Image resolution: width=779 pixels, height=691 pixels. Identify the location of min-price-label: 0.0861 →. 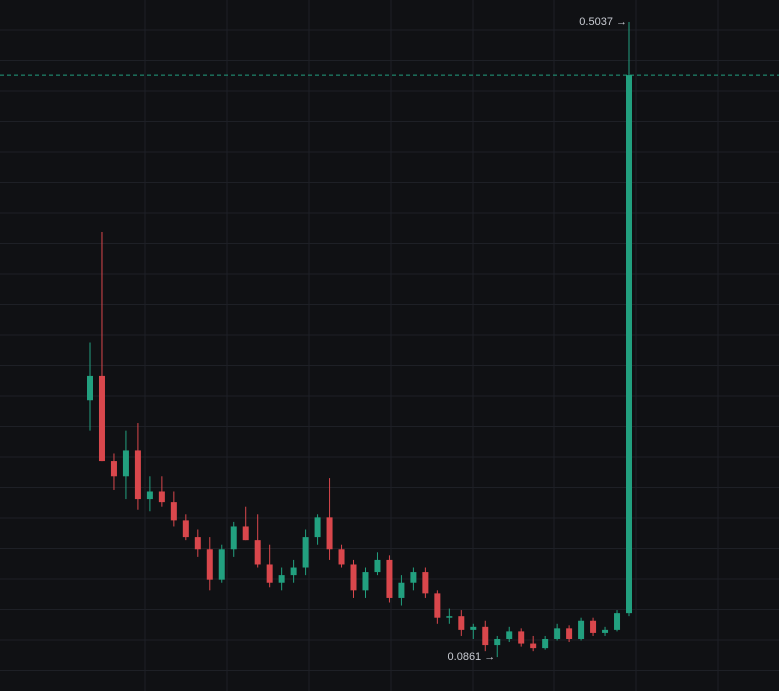
(472, 657).